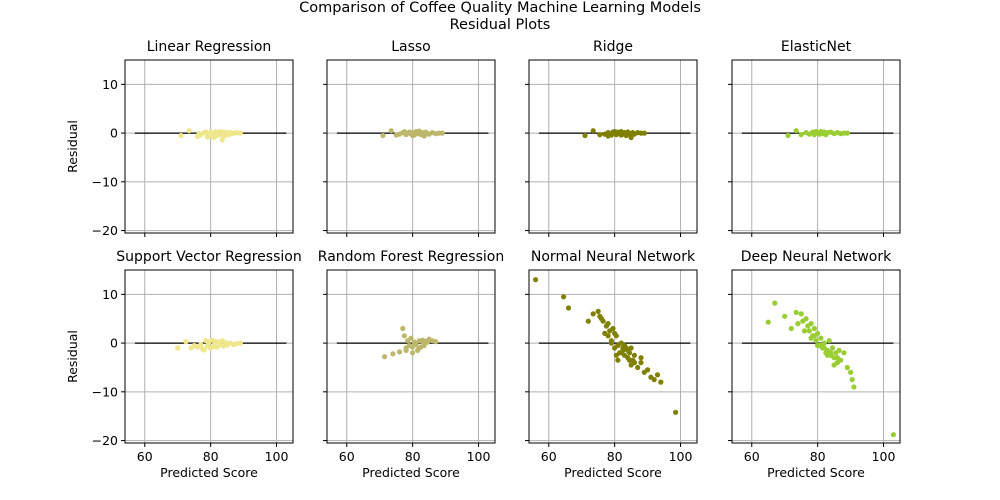 The image size is (1000, 500). I want to click on y-tick-label: 10, so click(110, 294).